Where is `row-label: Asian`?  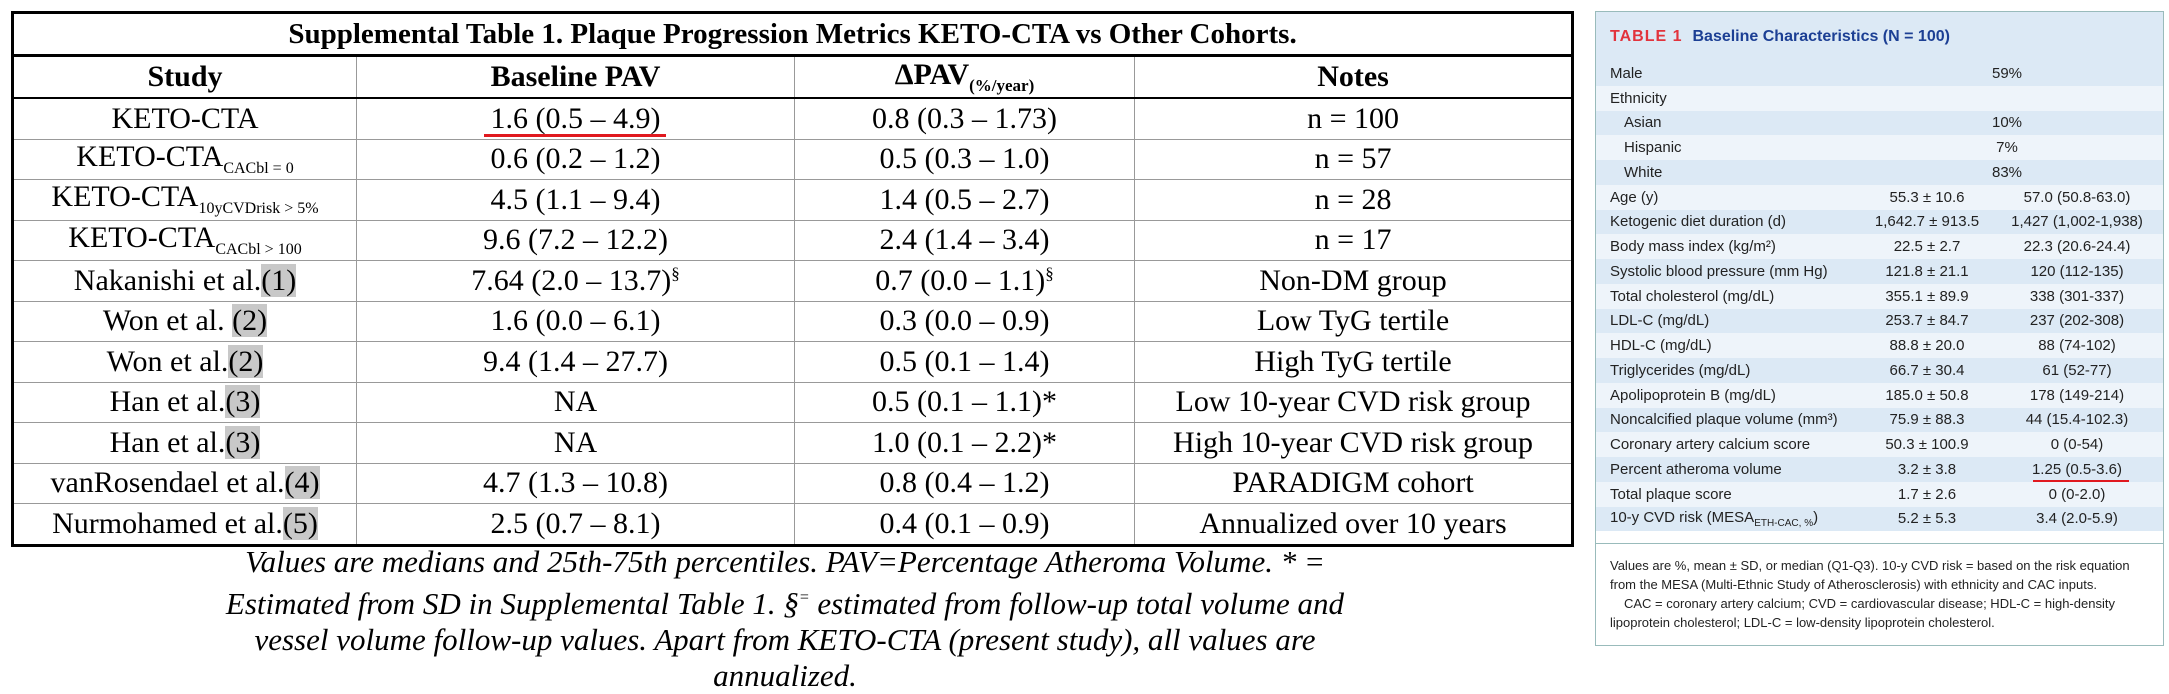
row-label: Asian is located at coordinates (1726, 122).